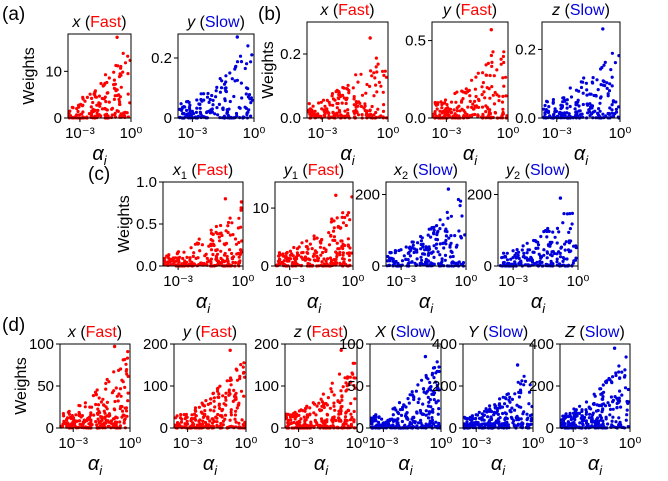 The image size is (668, 481). Describe the element at coordinates (187, 332) in the screenshot. I see `title-variable: y` at that location.